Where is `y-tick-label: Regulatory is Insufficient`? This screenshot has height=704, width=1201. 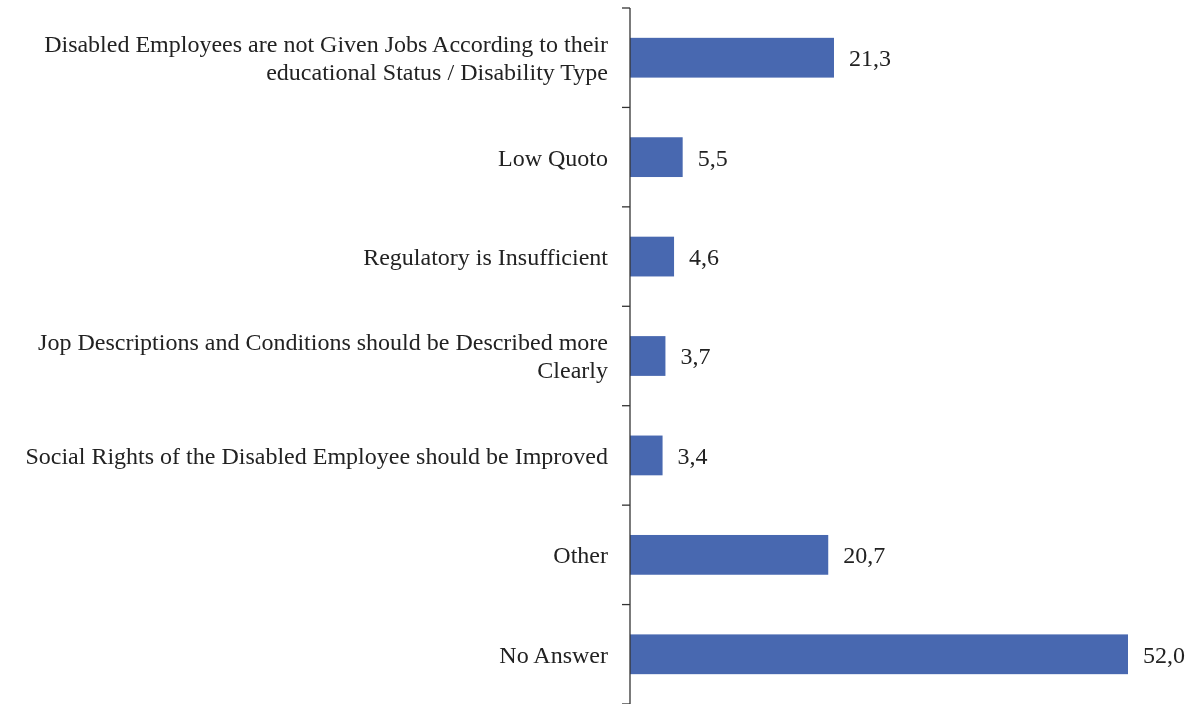
y-tick-label: Regulatory is Insufficient is located at coordinates (486, 256).